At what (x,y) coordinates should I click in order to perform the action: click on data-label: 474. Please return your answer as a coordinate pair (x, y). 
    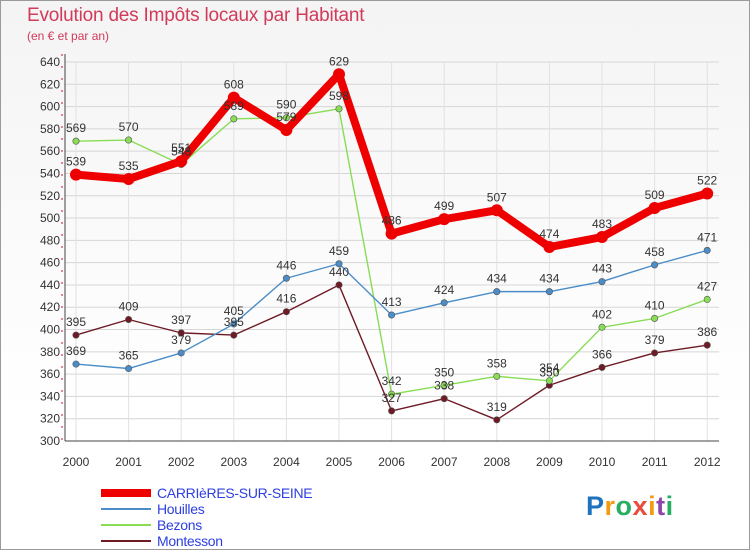
    Looking at the image, I should click on (549, 234).